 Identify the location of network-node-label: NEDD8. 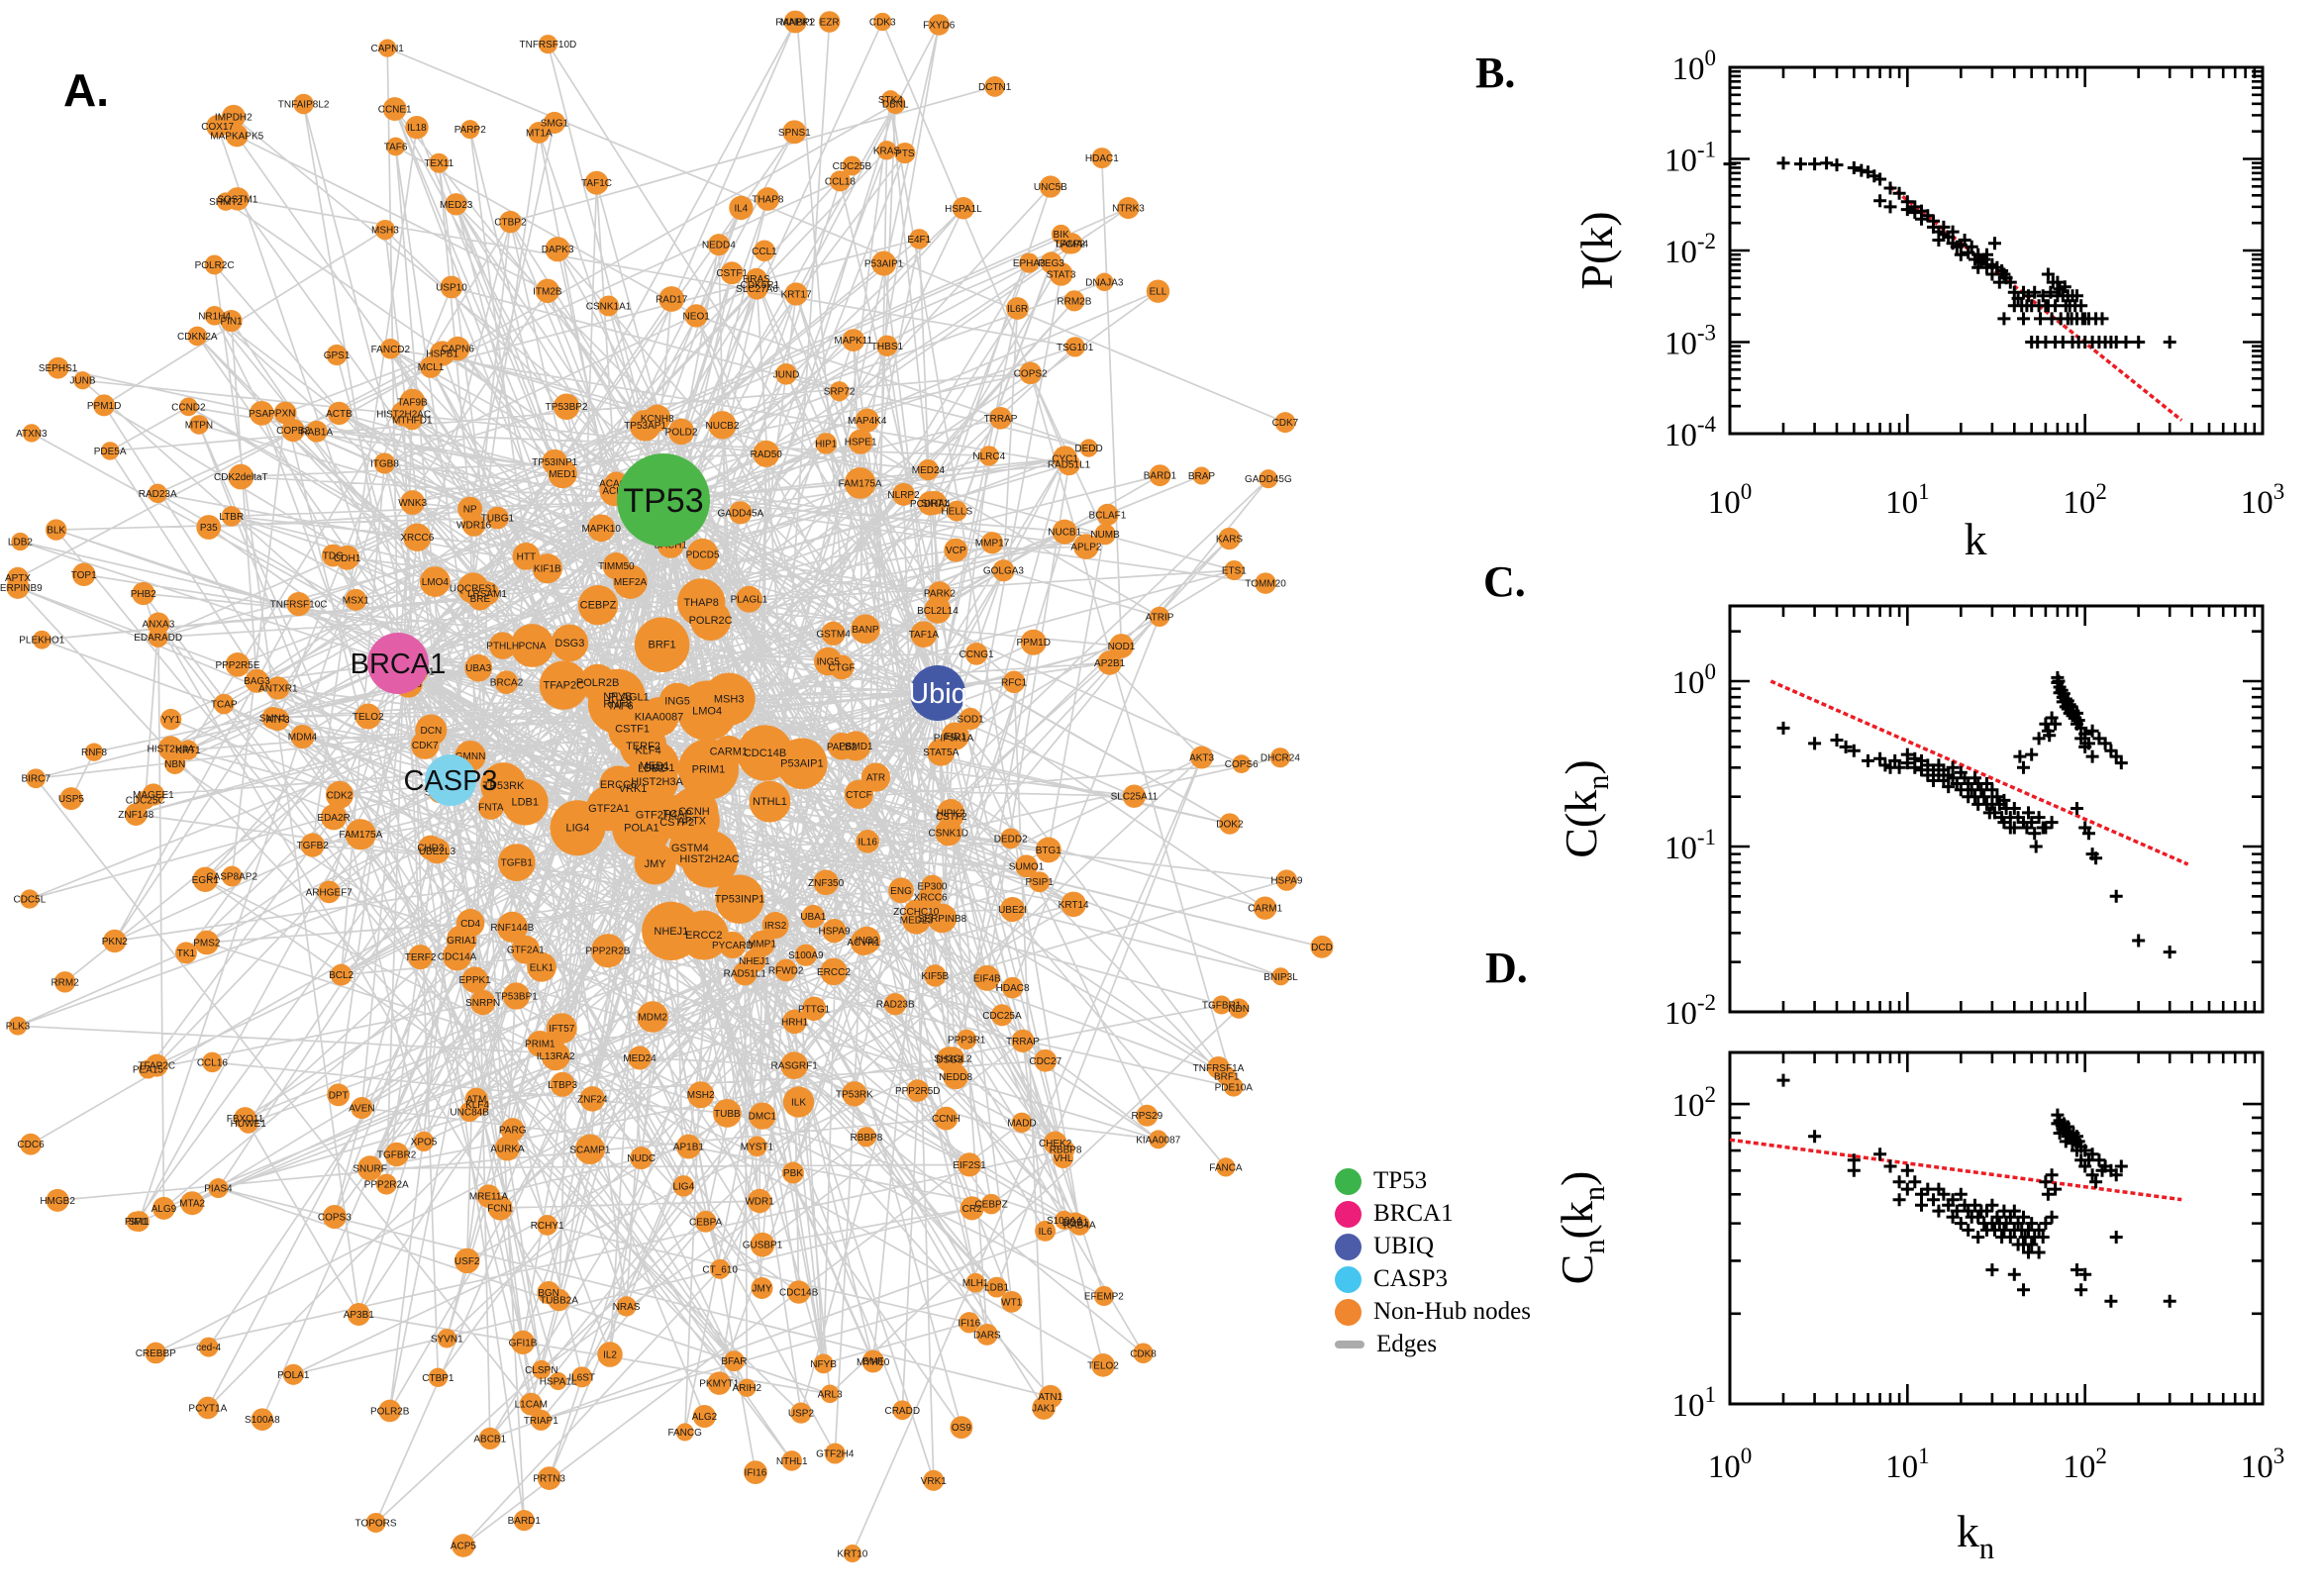
(956, 1077).